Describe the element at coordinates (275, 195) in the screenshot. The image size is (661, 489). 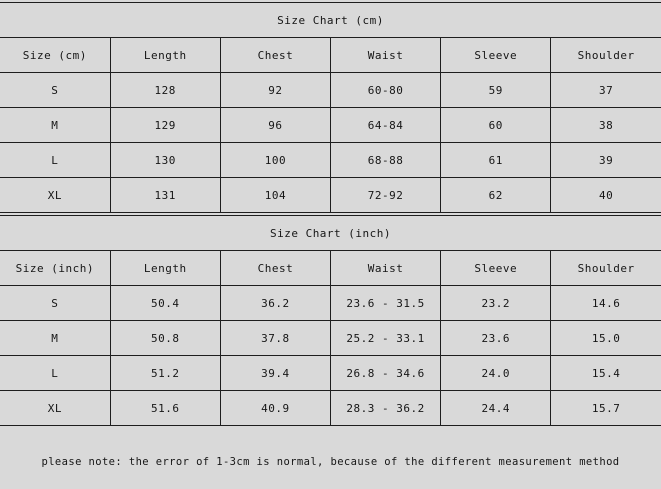
I see `table-cell: 104` at that location.